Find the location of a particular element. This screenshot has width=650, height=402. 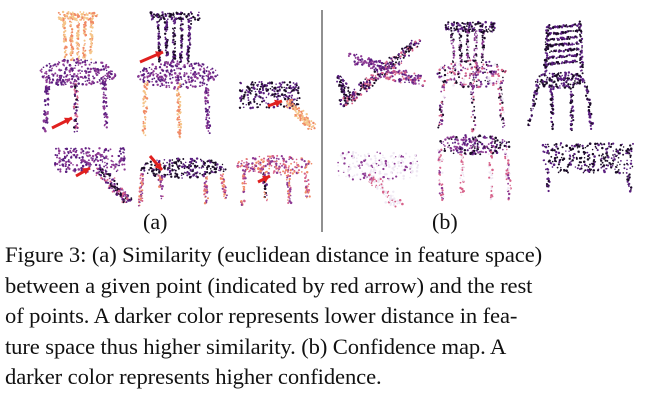

cloud-chair-b2 is located at coordinates (471, 76).